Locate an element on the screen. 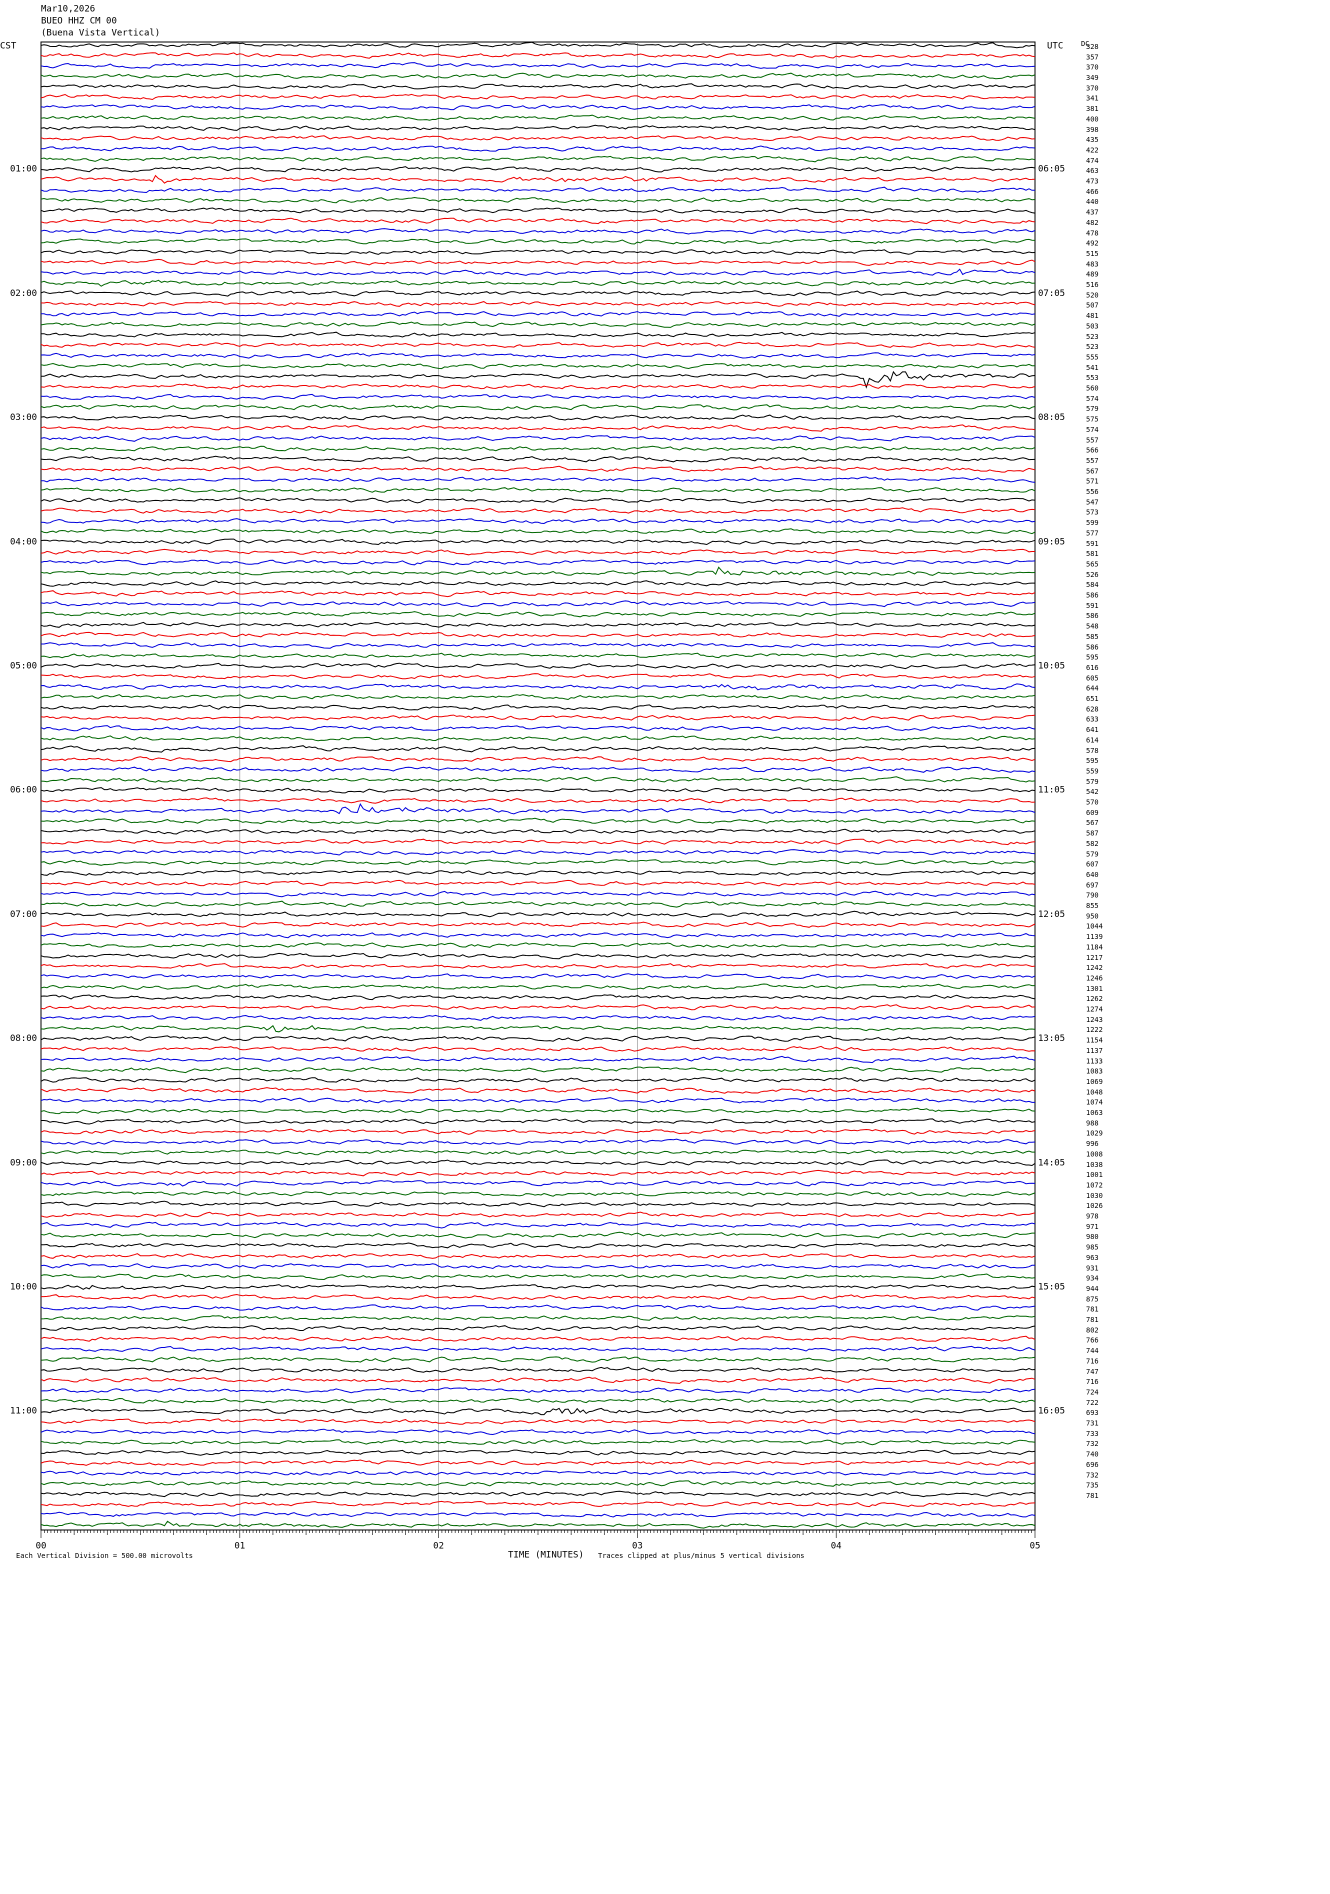 The height and width of the screenshot is (1894, 1330). dc-value: 1063 is located at coordinates (1094, 1113).